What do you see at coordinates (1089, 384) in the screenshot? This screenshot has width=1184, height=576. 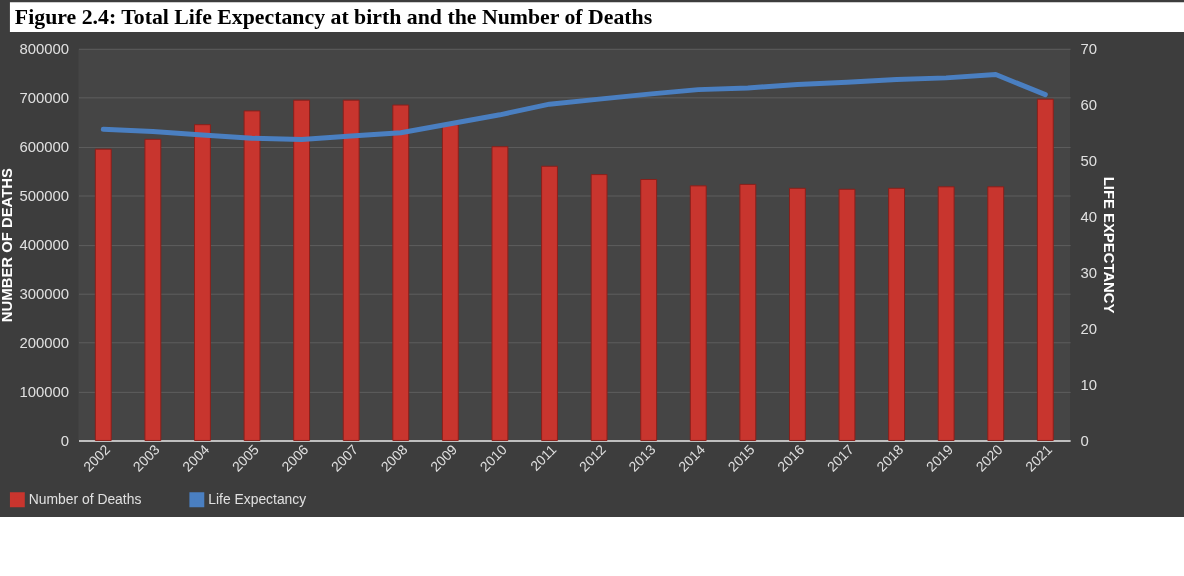 I see `y2-tick-label: 10` at bounding box center [1089, 384].